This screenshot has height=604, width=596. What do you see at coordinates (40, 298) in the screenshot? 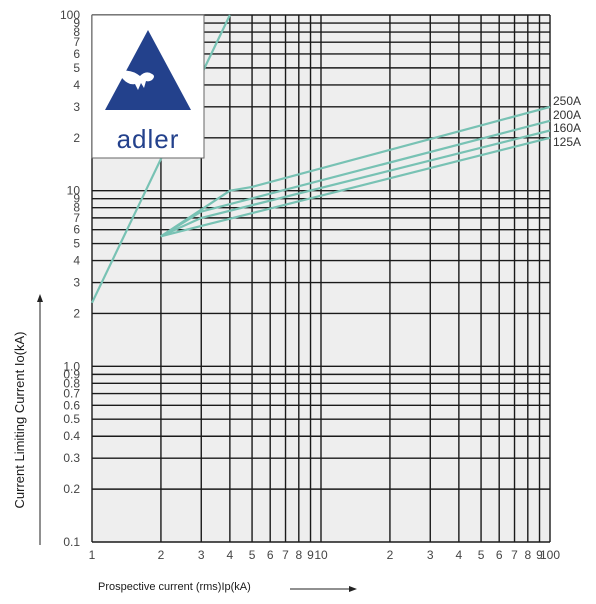
I see `y-axis-arrowhead` at bounding box center [40, 298].